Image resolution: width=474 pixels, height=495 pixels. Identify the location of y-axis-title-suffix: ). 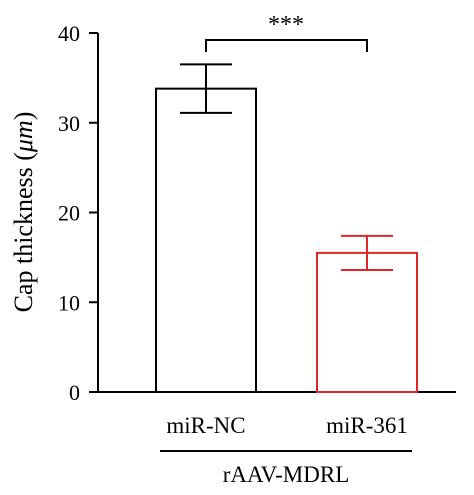
(23, 116).